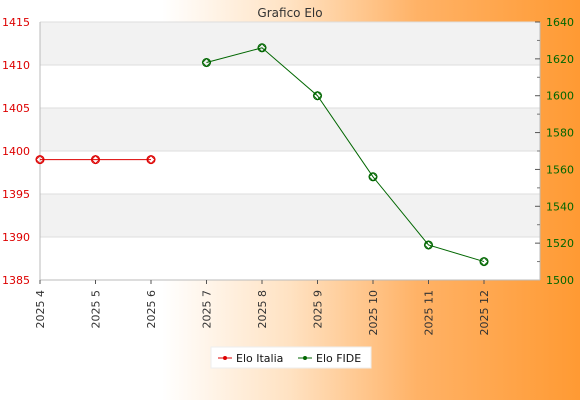 The image size is (580, 400). I want to click on right-tick-label: 1540, so click(560, 206).